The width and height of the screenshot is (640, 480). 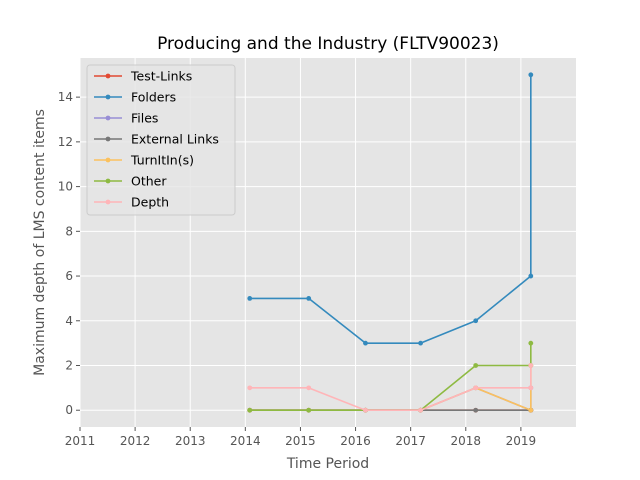 I want to click on y-tick-label-2: 2, so click(x=69, y=366).